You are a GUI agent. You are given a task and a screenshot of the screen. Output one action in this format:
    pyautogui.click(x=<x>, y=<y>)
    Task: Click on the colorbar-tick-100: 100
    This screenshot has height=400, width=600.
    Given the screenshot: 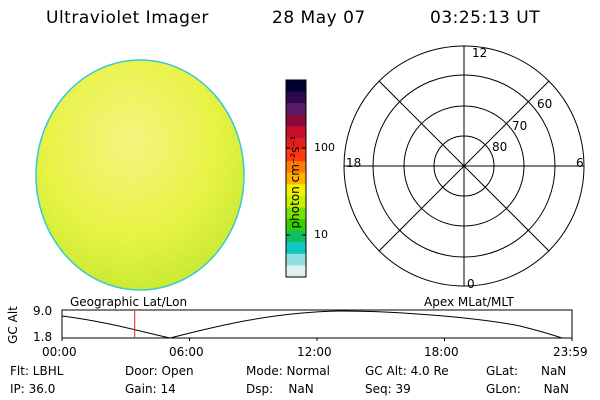 What is the action you would take?
    pyautogui.click(x=324, y=147)
    